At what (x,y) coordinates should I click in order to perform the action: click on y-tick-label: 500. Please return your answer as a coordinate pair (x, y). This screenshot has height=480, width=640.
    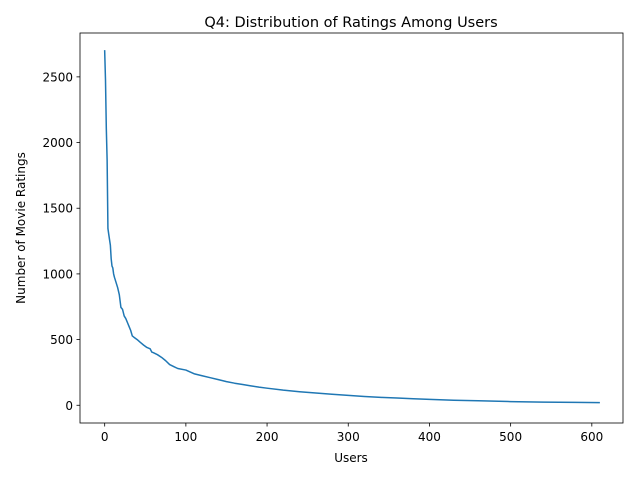
    Looking at the image, I should click on (61, 340).